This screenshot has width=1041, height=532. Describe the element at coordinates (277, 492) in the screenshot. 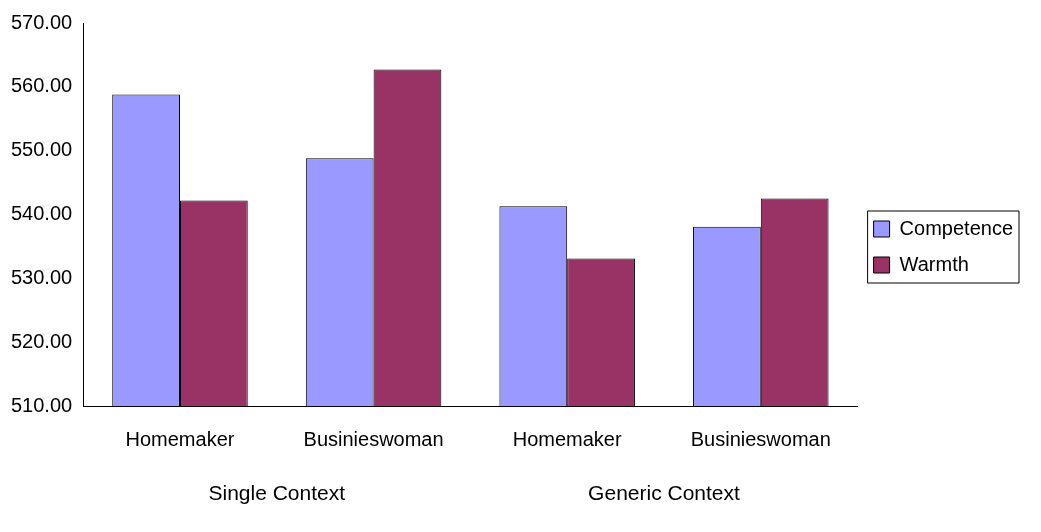

I see `text: Single Context` at that location.